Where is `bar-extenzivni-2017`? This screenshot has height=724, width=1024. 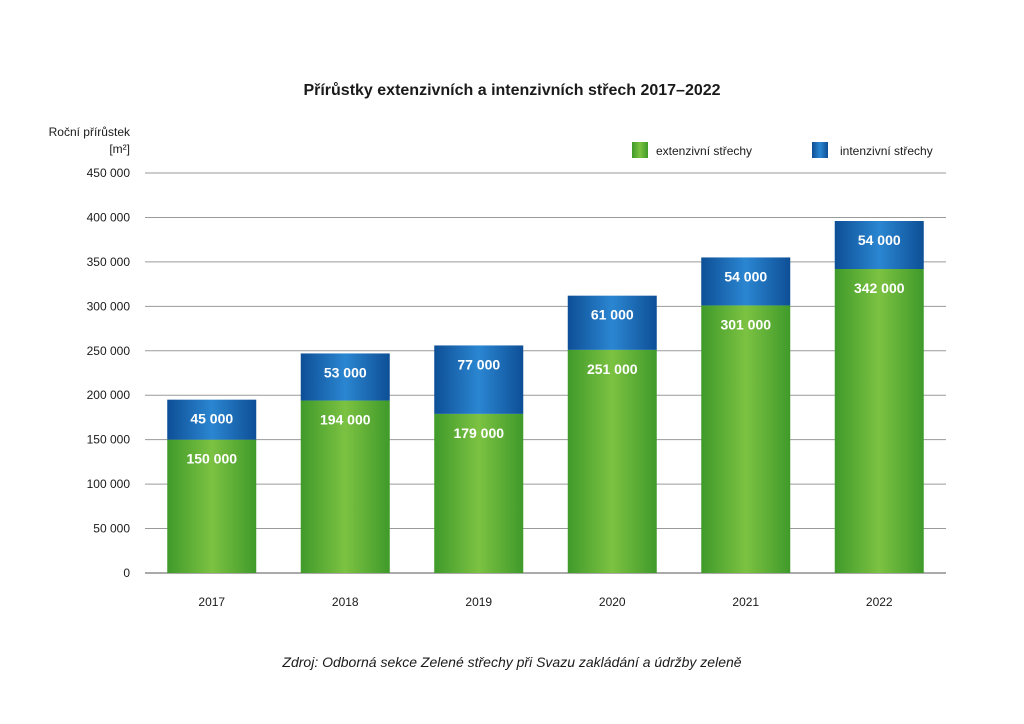 bar-extenzivni-2017 is located at coordinates (212, 506).